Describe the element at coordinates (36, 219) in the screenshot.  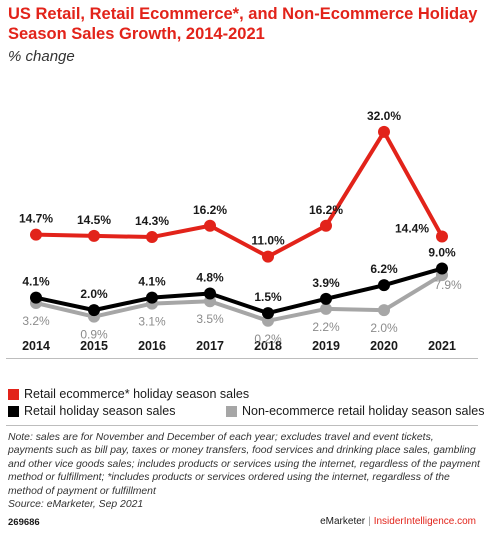
I see `data-label: 14.7%` at that location.